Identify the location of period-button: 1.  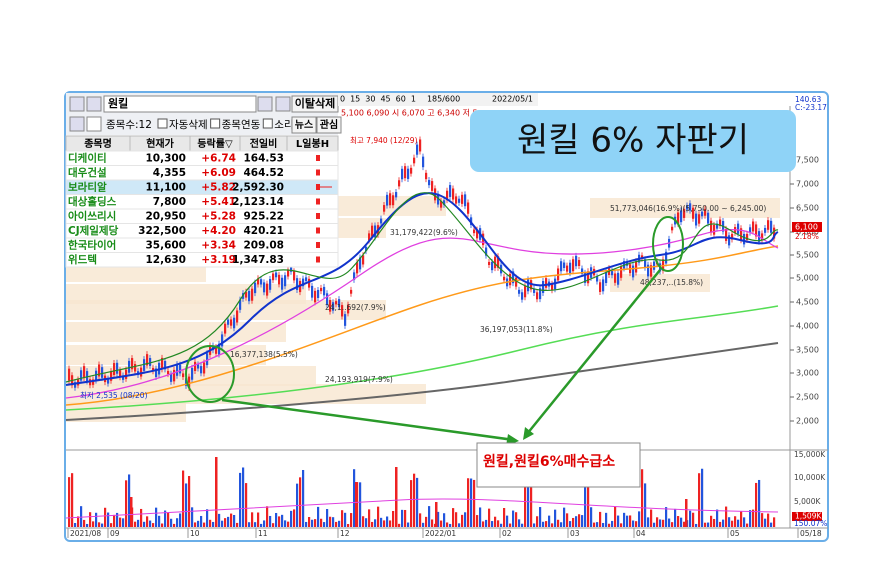
(413, 99).